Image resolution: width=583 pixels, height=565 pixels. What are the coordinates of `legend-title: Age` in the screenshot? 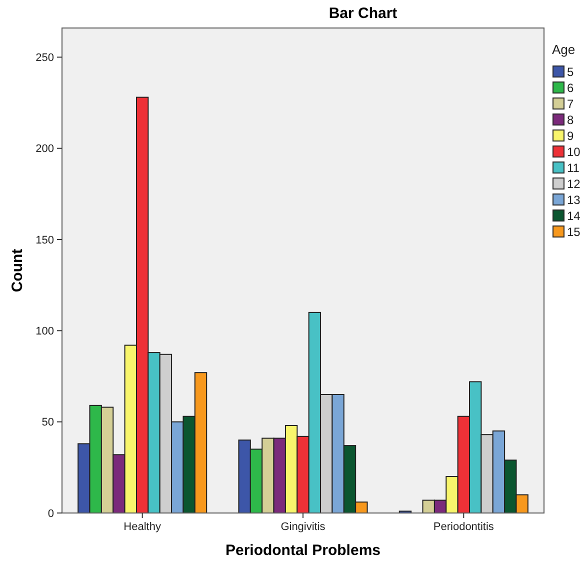 It's located at (564, 49).